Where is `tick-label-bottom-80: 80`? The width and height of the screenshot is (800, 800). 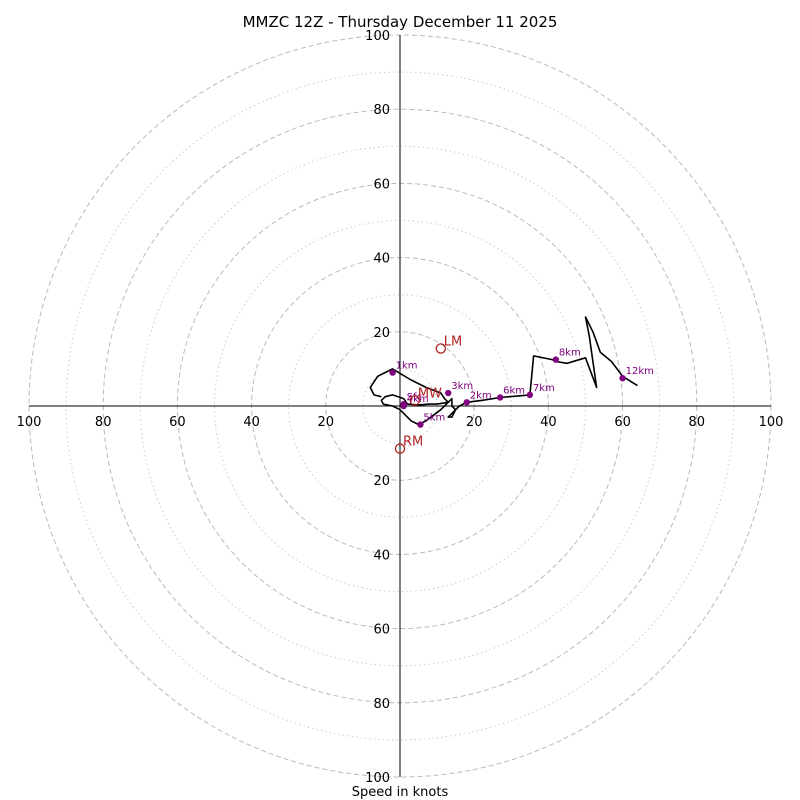
tick-label-bottom-80: 80 is located at coordinates (381, 704).